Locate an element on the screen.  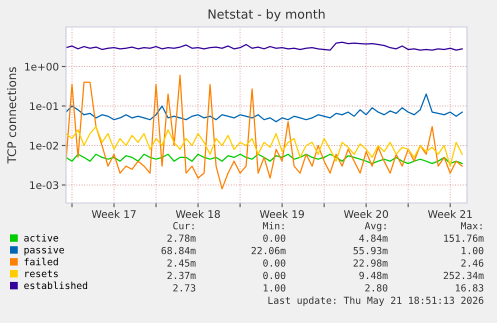
text: 2.46 is located at coordinates (472, 263).